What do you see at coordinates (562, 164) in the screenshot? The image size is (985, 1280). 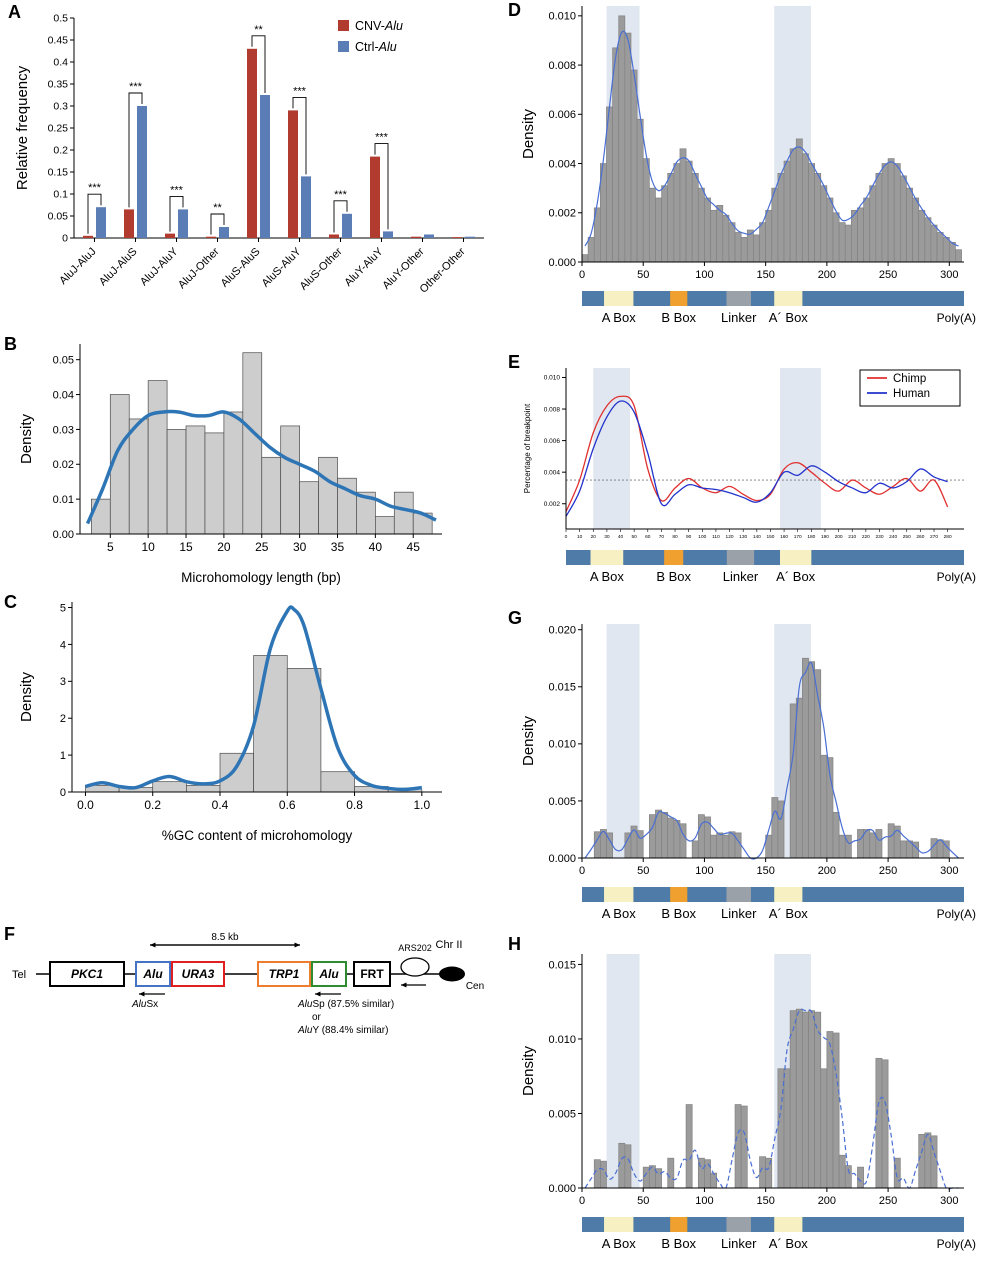 I see `svg-text: 0.004` at bounding box center [562, 164].